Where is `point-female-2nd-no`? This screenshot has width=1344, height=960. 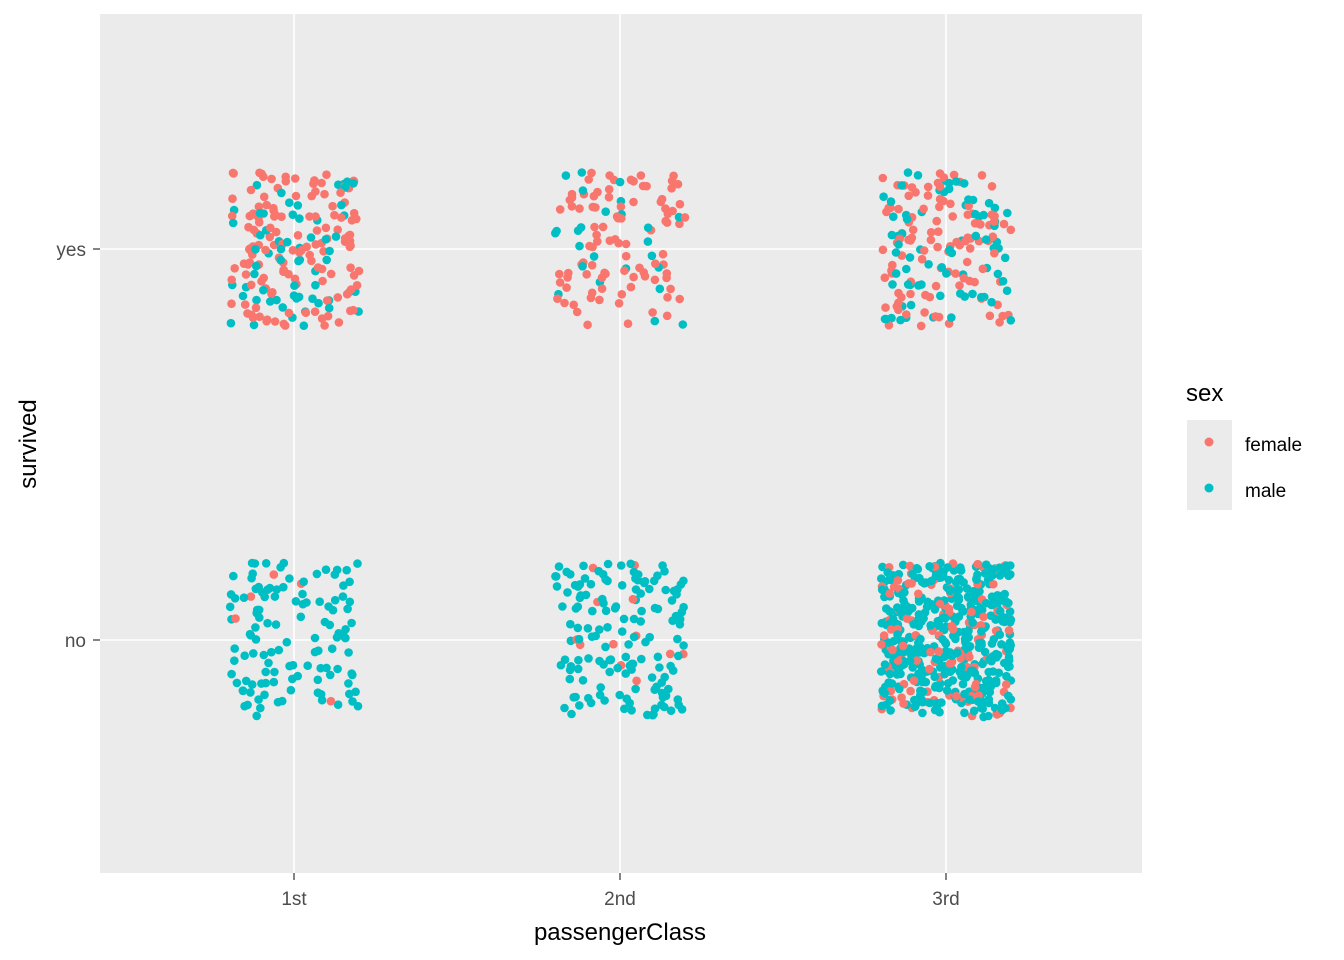
point-female-2nd-no is located at coordinates (633, 599).